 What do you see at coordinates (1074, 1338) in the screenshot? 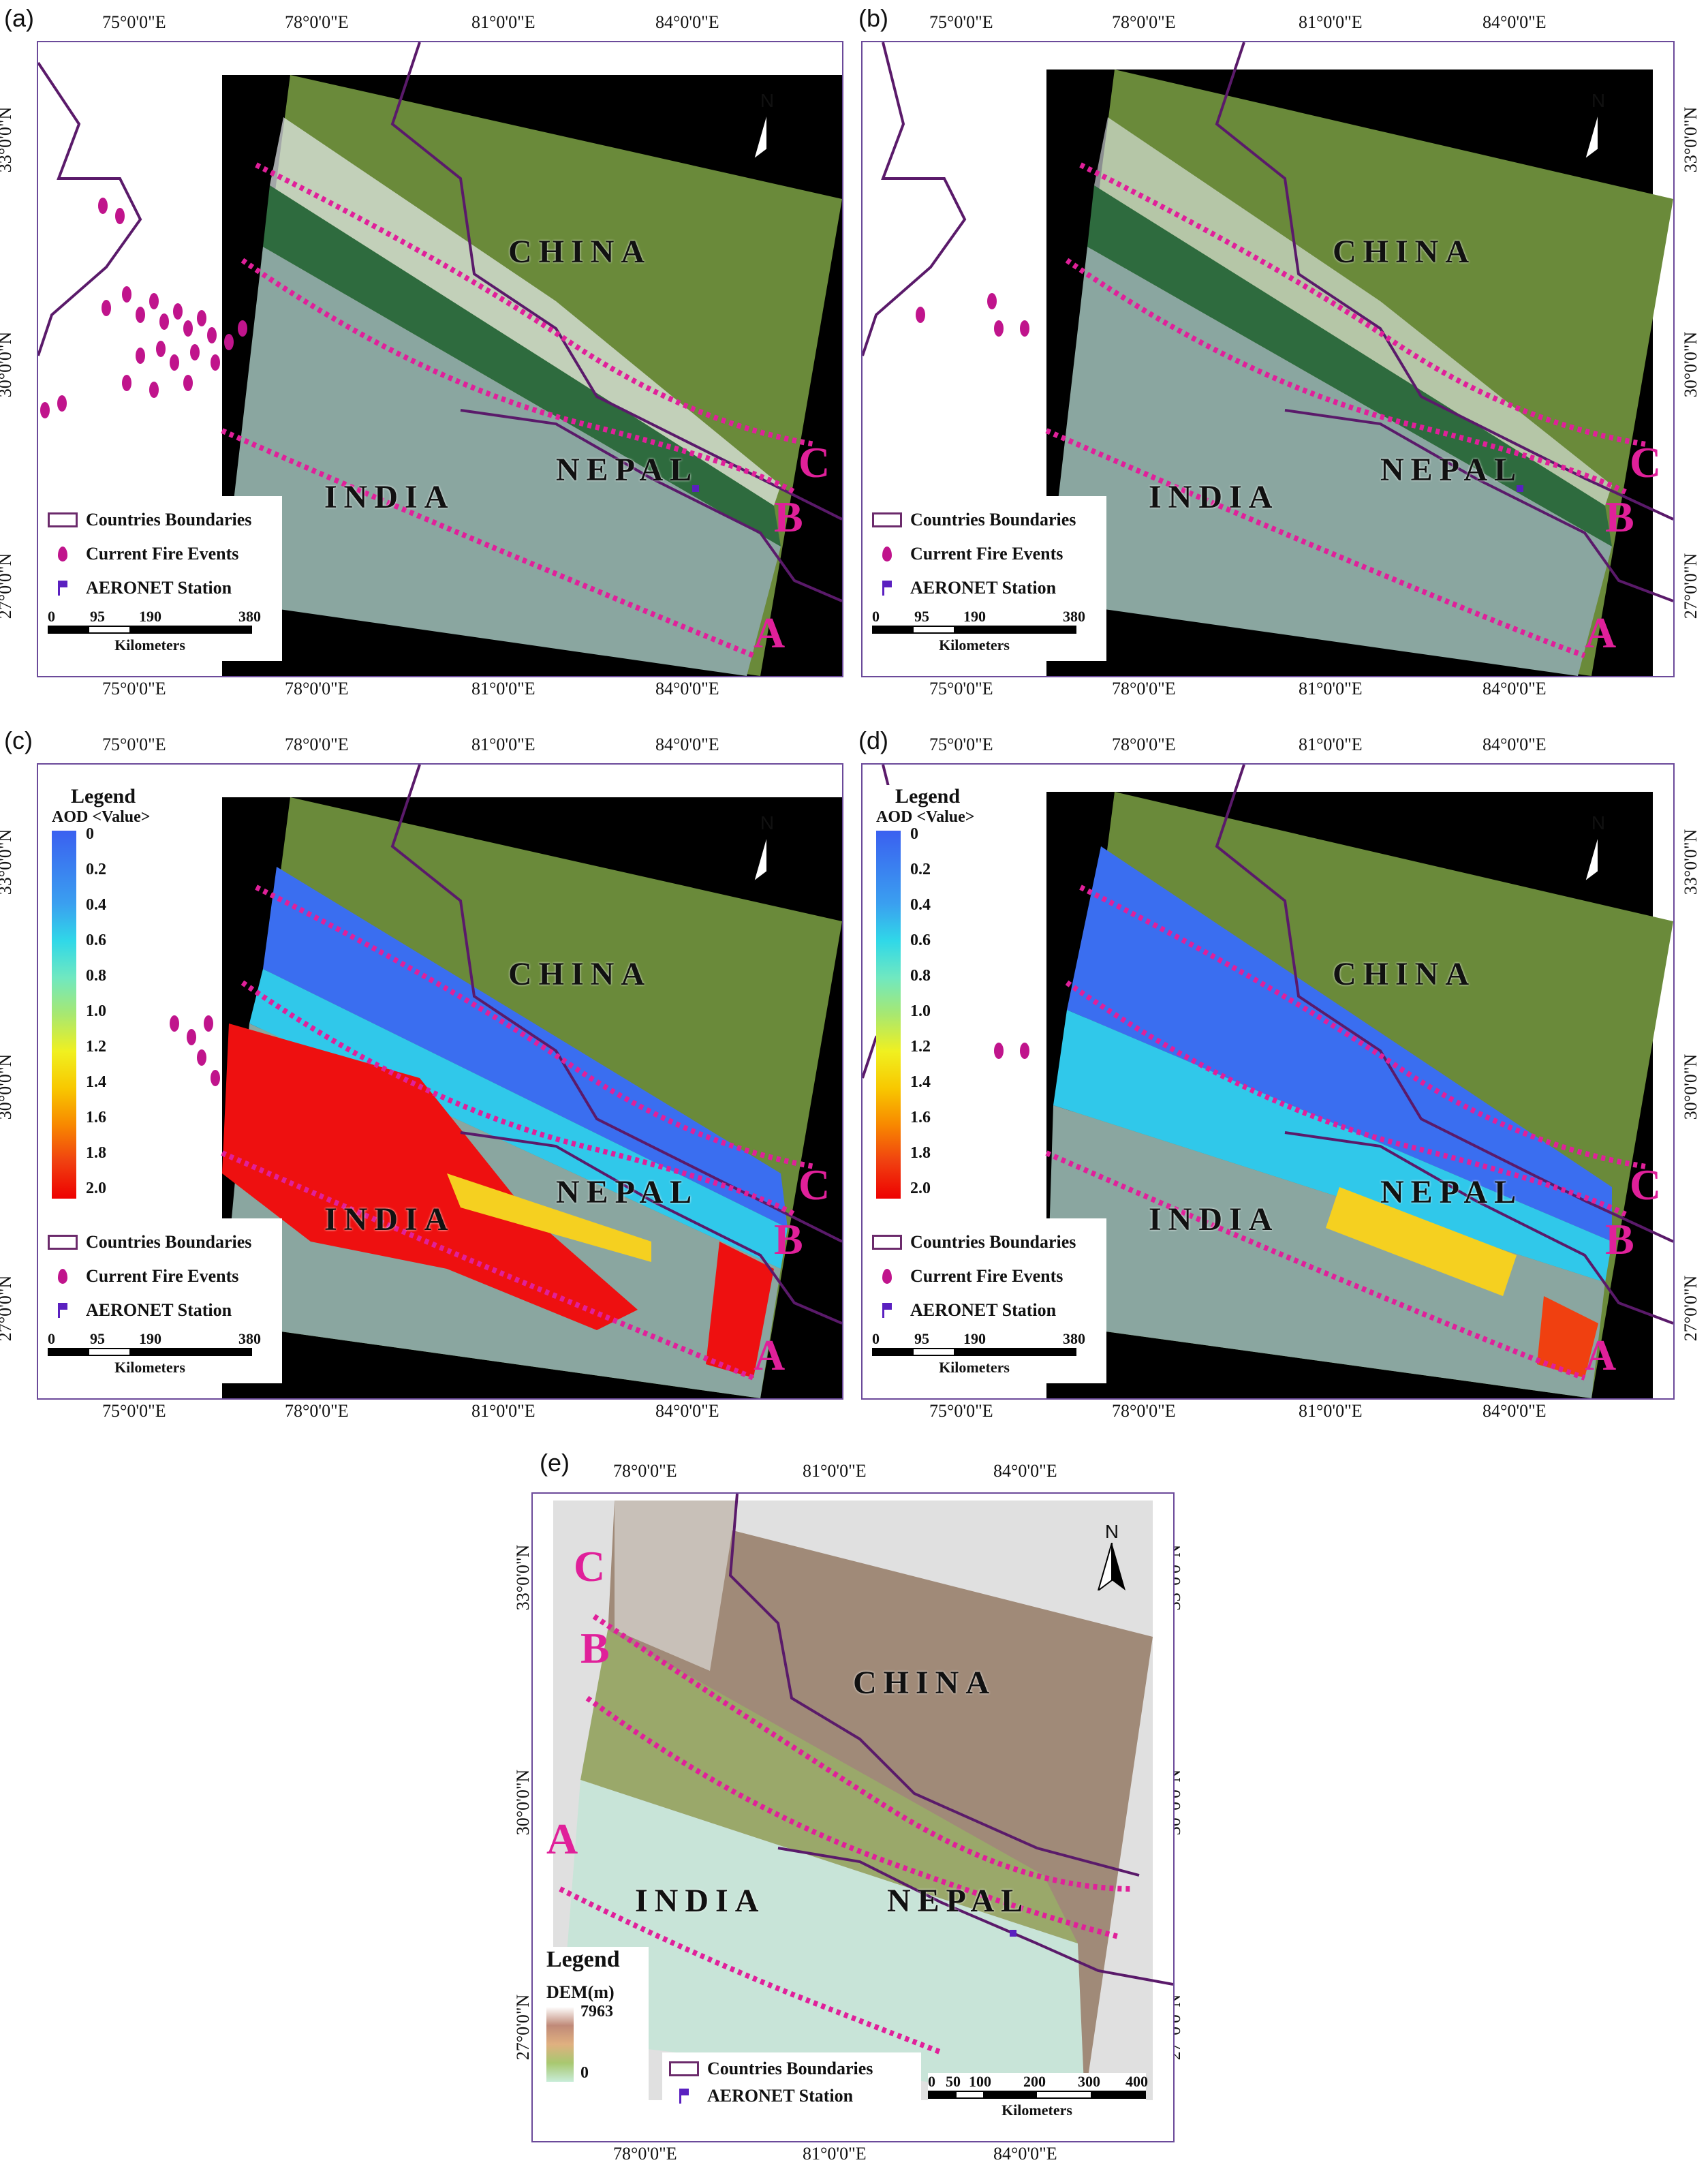
I see `scale-tick: 380` at bounding box center [1074, 1338].